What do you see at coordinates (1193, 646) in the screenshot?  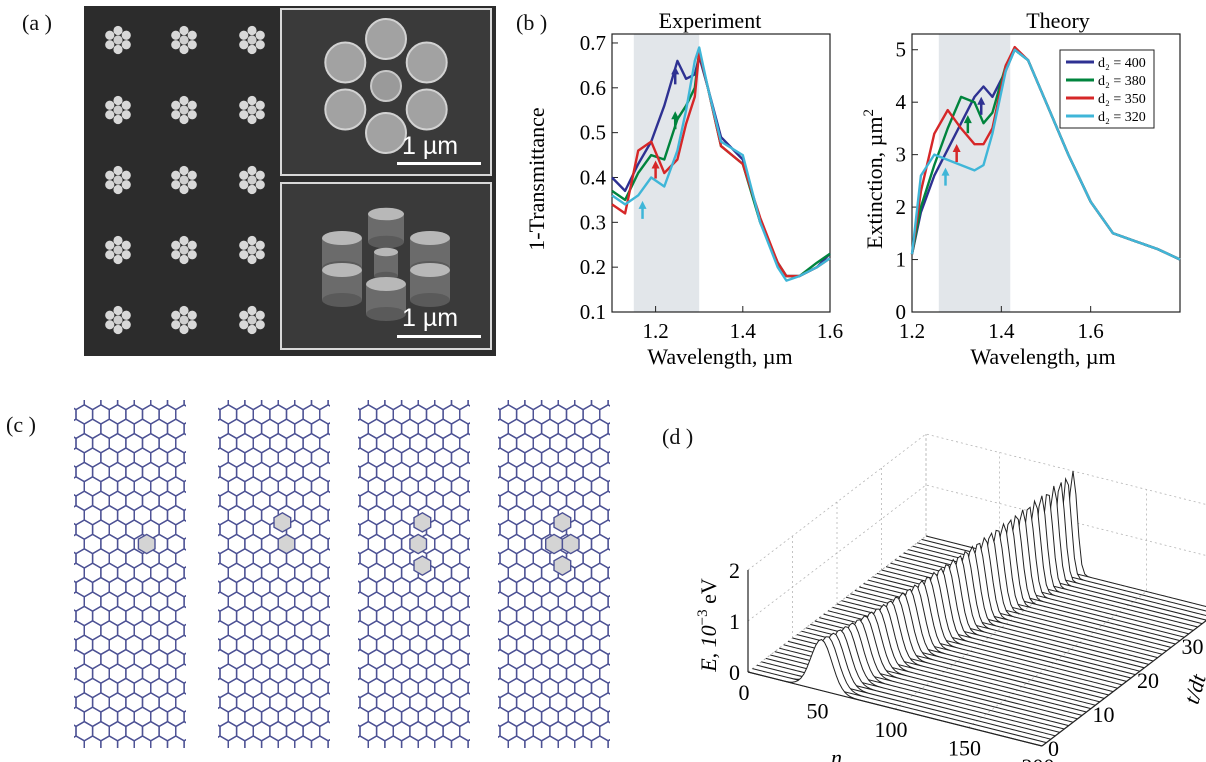 I see `t-tick-label: 30` at bounding box center [1193, 646].